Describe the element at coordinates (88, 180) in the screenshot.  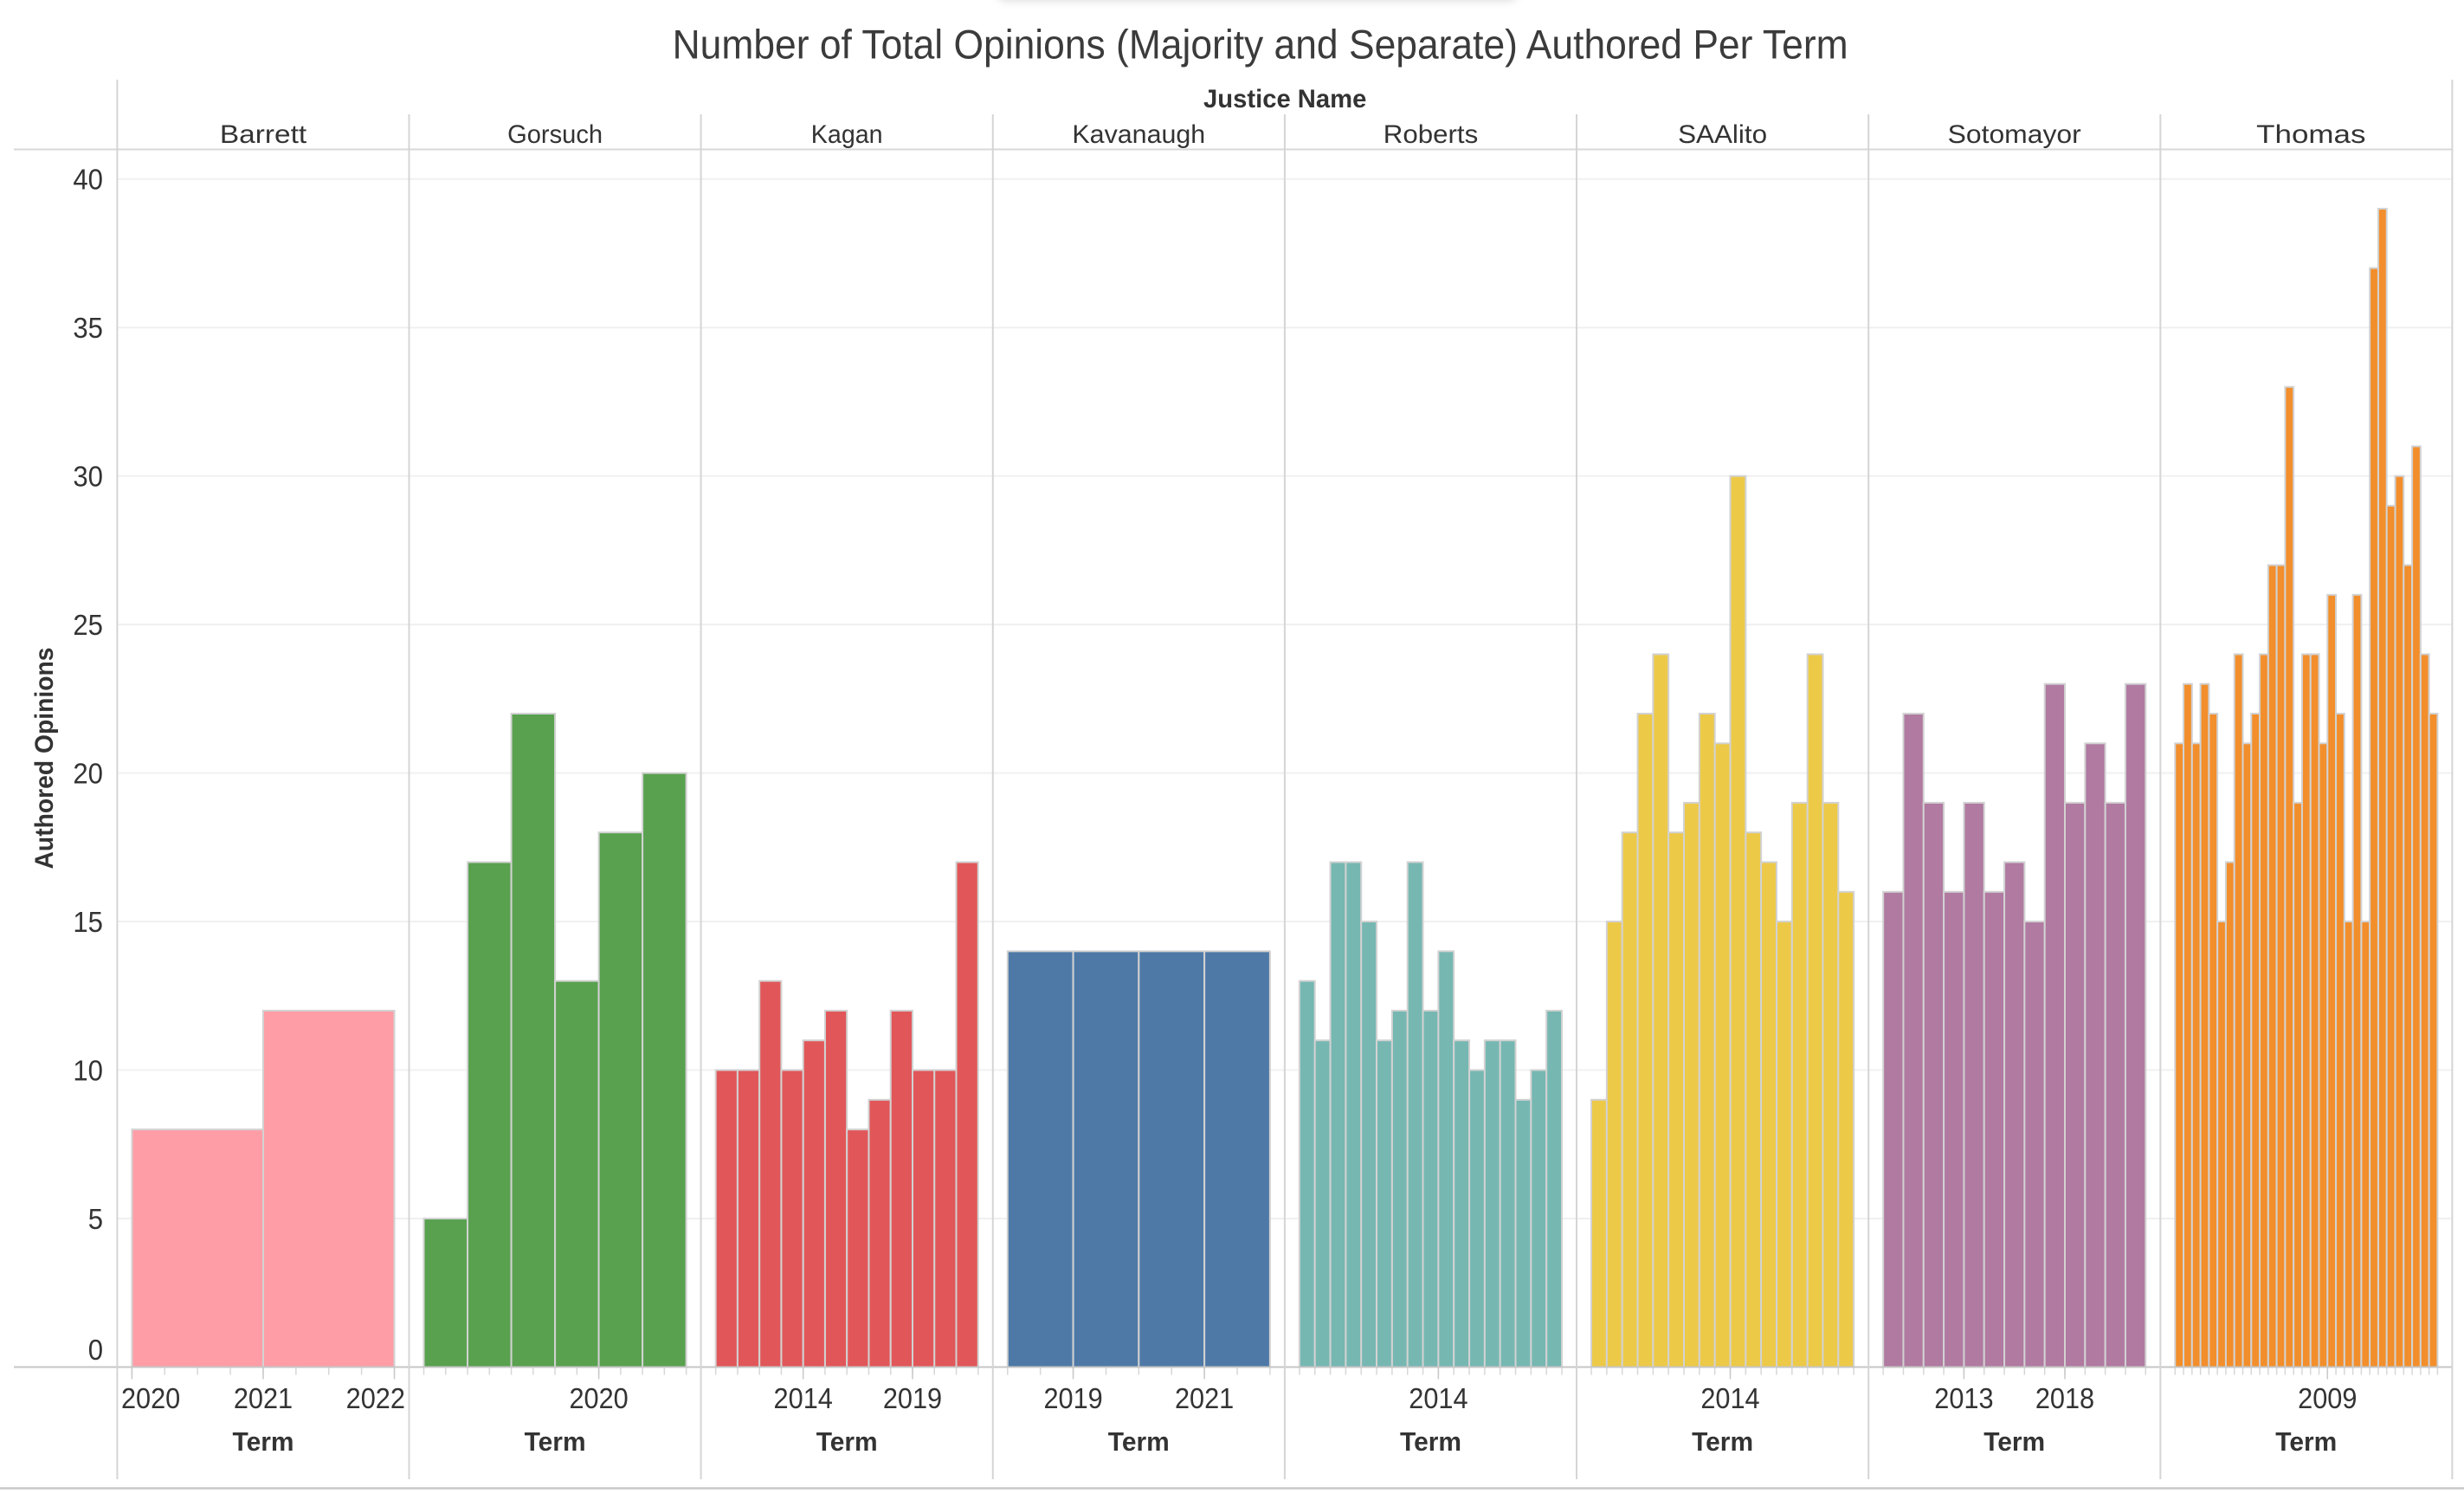
I see `svg-text: 40` at that location.